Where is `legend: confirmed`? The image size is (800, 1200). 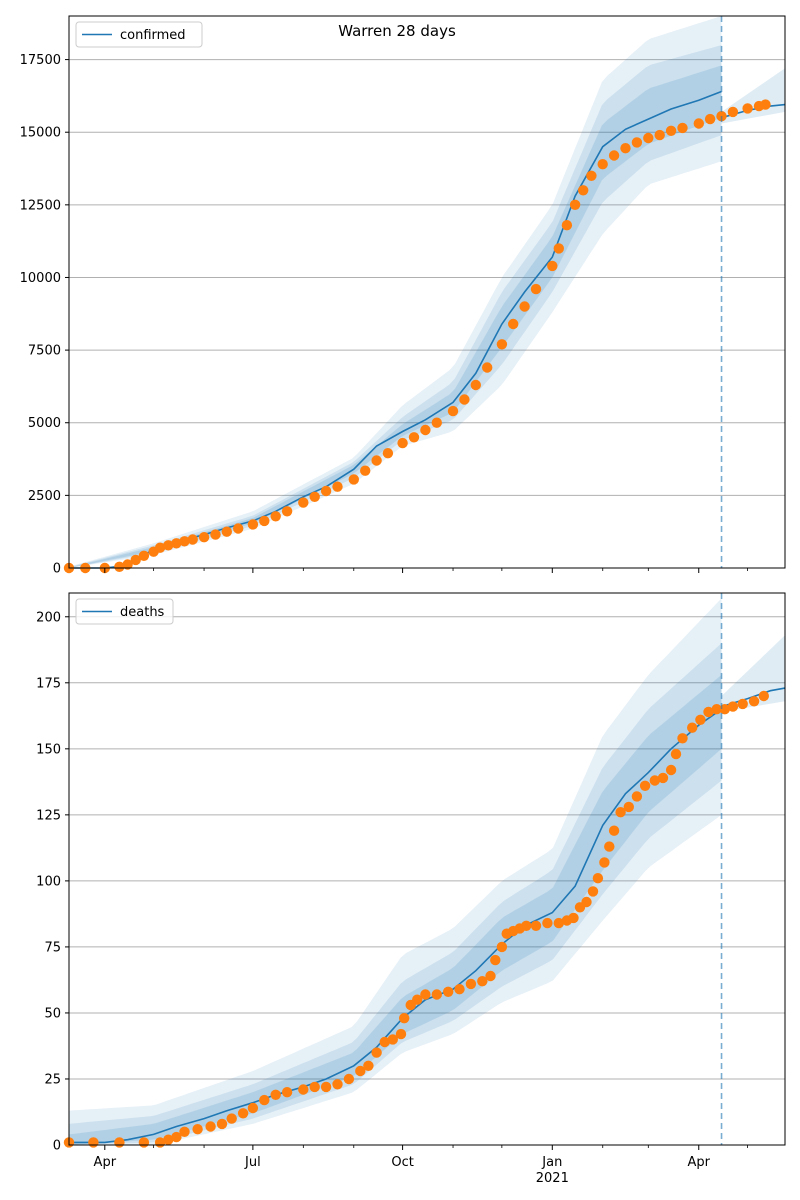 legend: confirmed is located at coordinates (139, 34).